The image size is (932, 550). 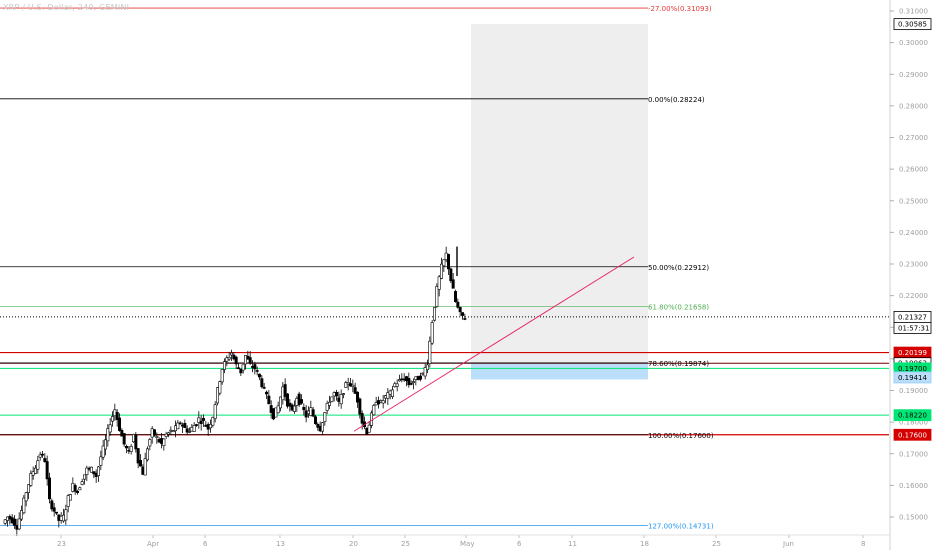 I want to click on y-tick-label: 0.22000, so click(x=913, y=296).